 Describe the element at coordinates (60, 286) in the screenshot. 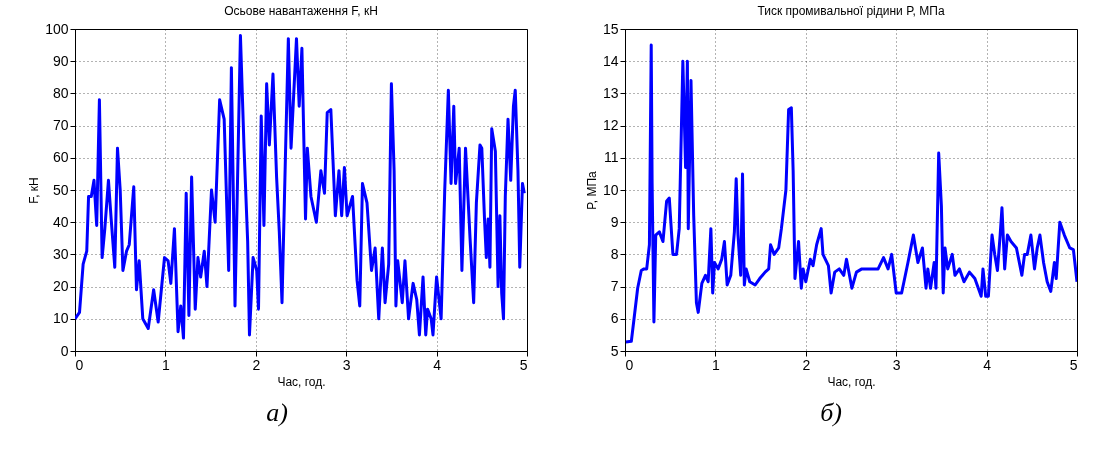

I see `y-tick-label: 20` at that location.